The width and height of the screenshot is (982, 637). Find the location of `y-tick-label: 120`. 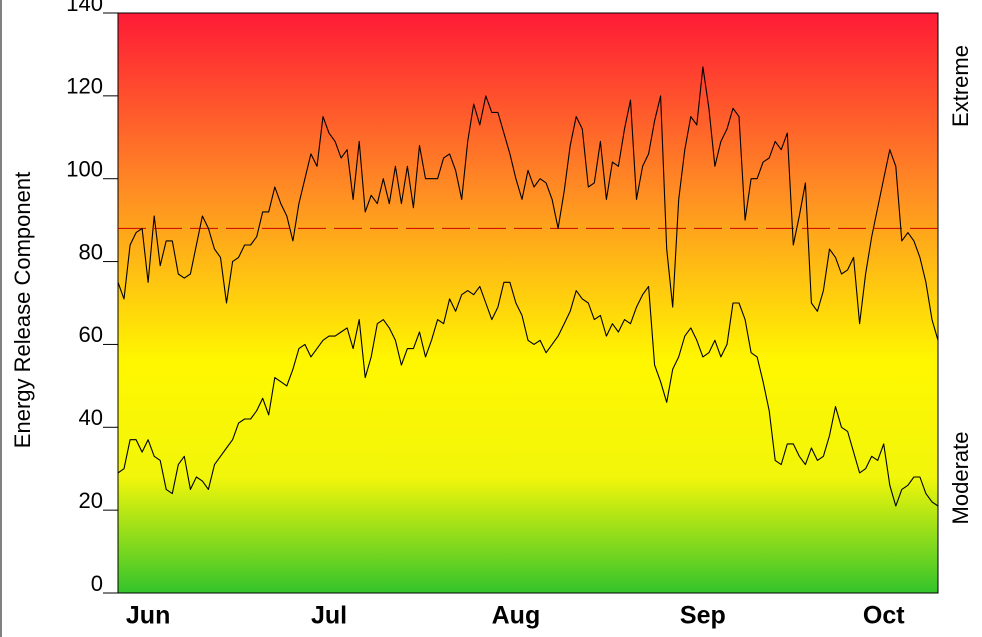

y-tick-label: 120 is located at coordinates (84, 86).